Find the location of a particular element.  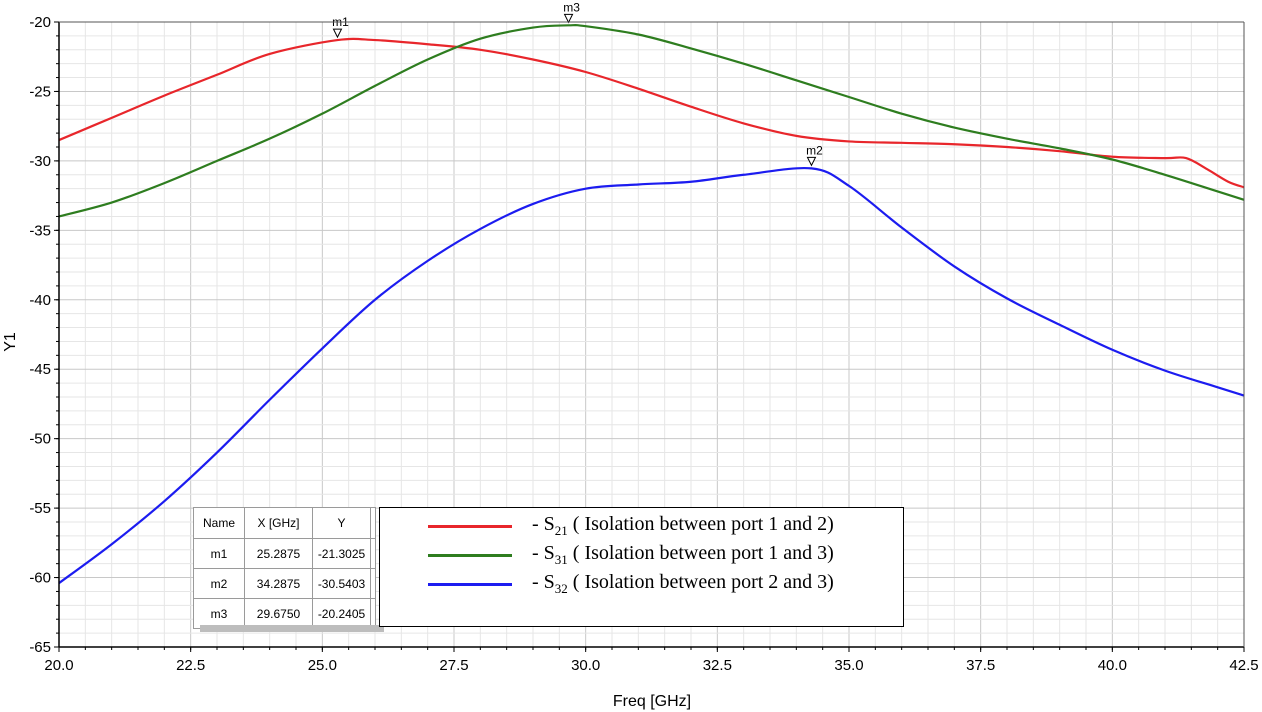

table-row: m2 34.2875 -30.5403 is located at coordinates (284, 583).